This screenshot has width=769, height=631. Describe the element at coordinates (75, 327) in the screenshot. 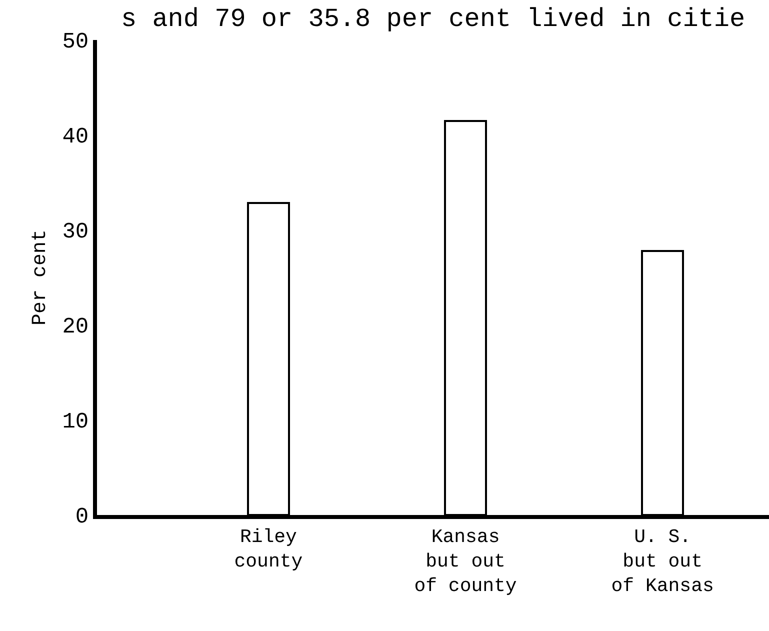

I see `y-tick-label: 20` at that location.